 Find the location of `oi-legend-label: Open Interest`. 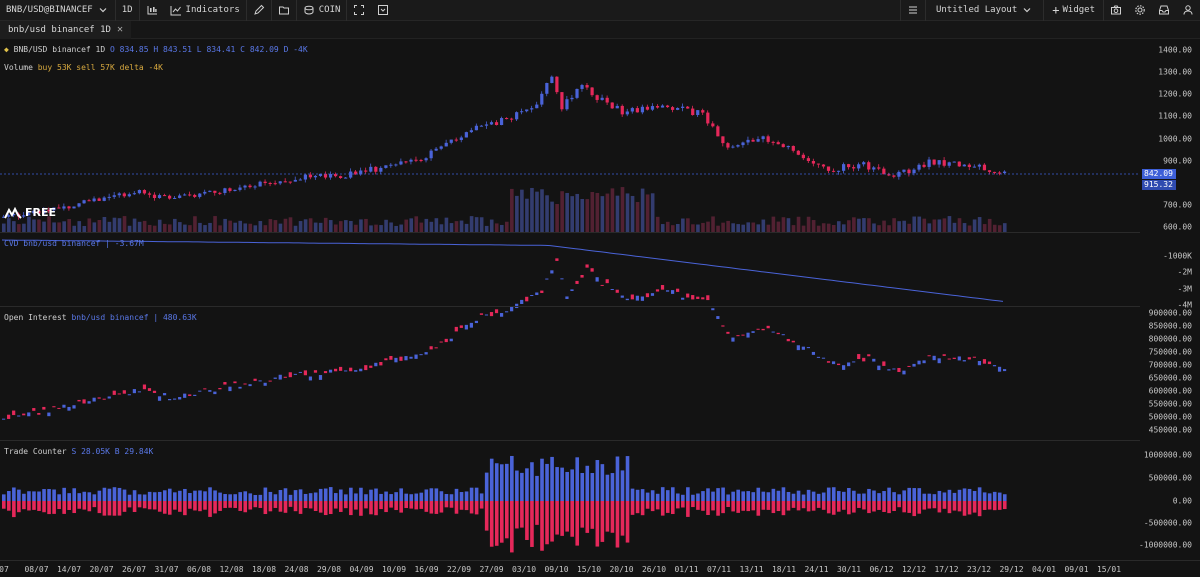

oi-legend-label: Open Interest is located at coordinates (35, 317).